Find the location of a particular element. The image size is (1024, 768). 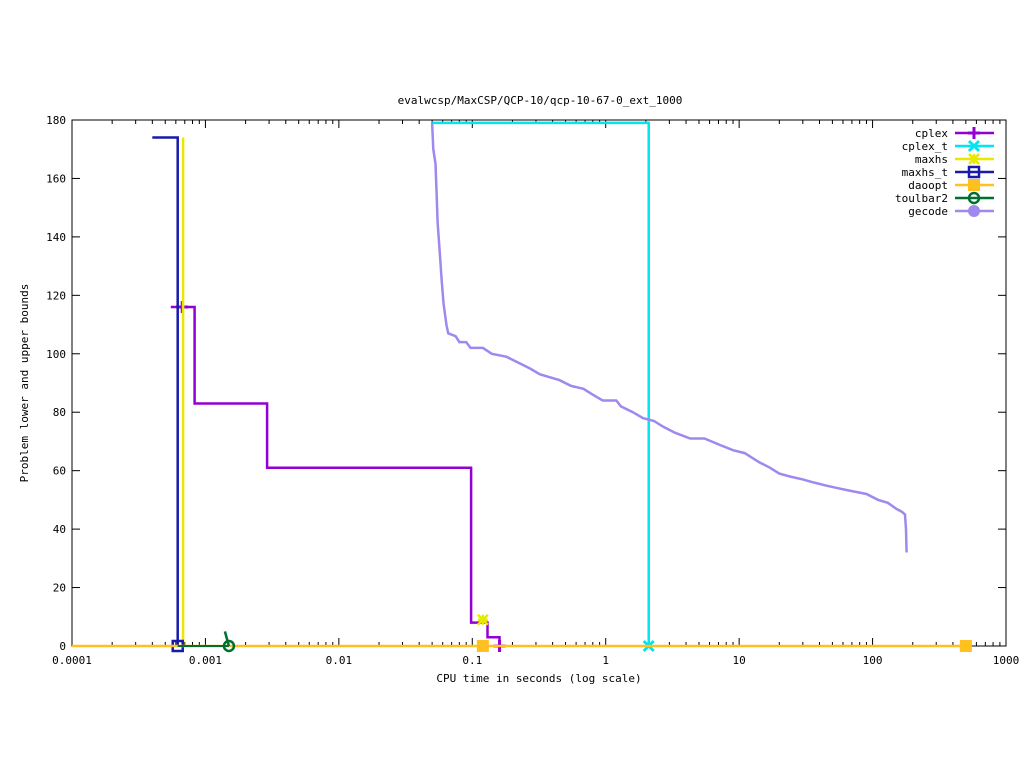

y-tick-label: 0 is located at coordinates (62, 646).